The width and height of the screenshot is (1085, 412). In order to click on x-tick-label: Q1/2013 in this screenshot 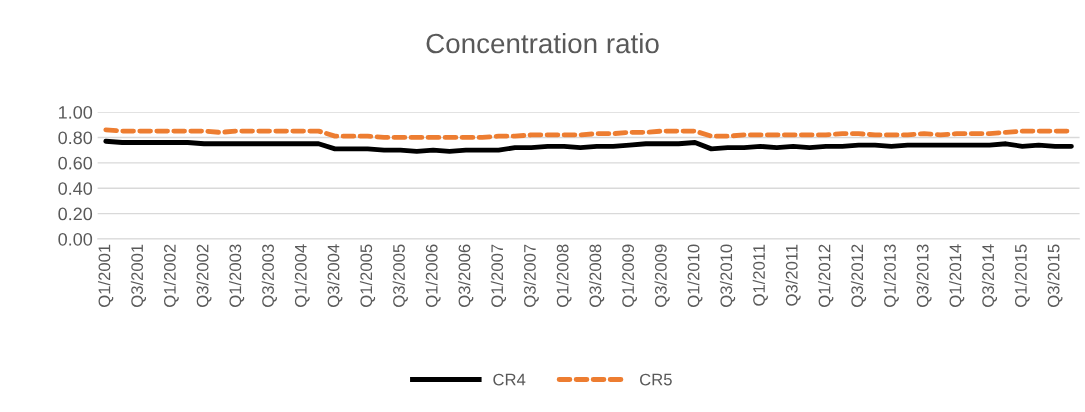, I will do `click(891, 275)`.